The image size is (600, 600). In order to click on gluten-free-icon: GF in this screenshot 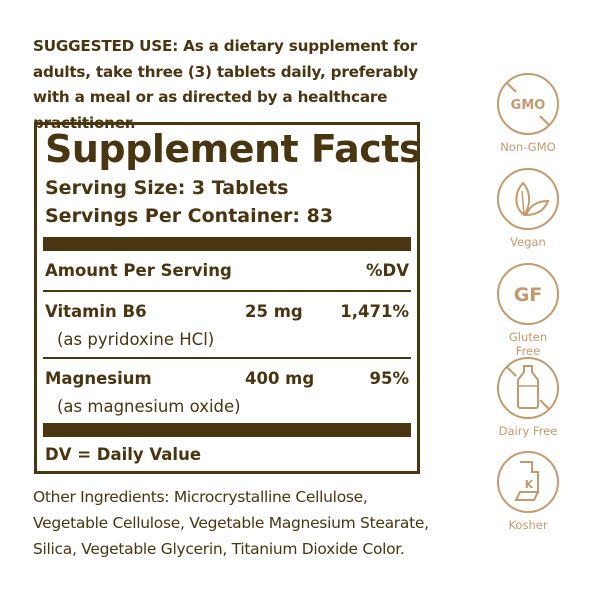, I will do `click(528, 294)`.